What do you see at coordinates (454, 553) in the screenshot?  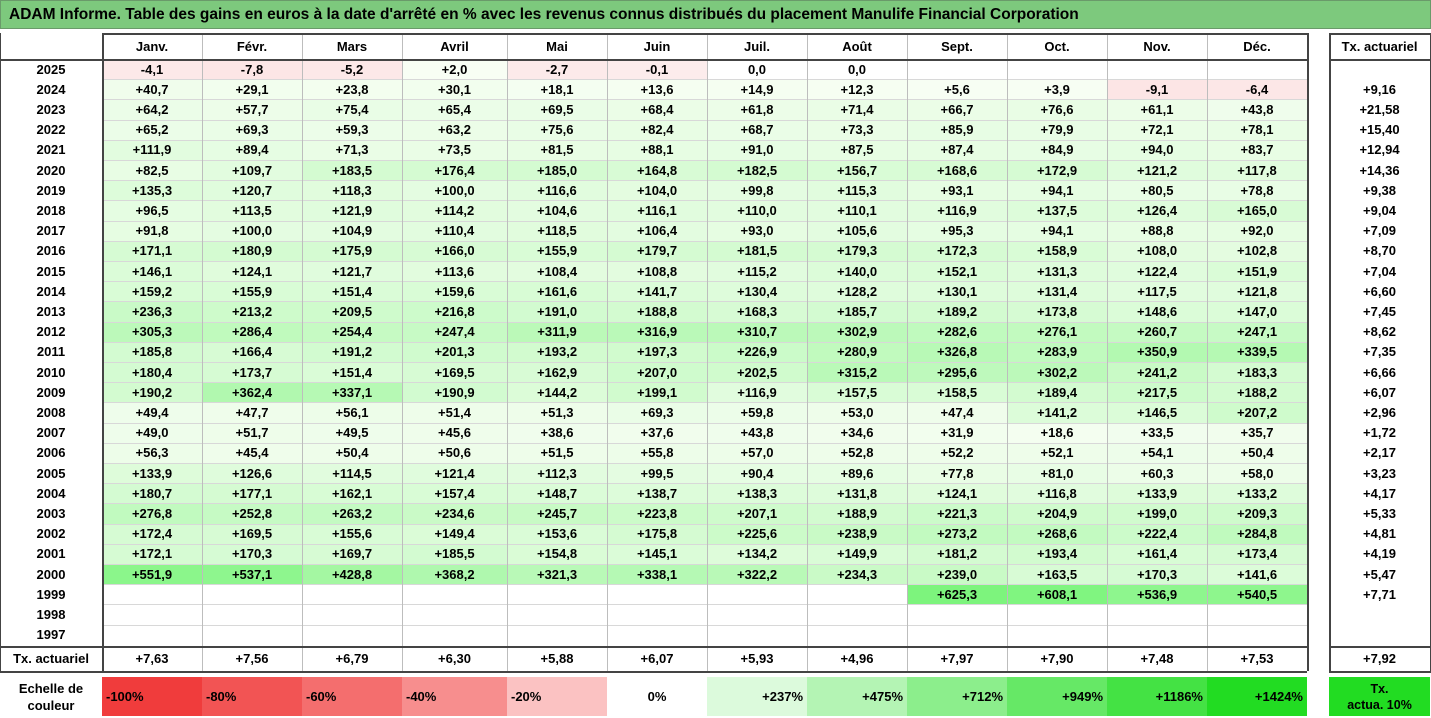 I see `table-cell: +185,5` at bounding box center [454, 553].